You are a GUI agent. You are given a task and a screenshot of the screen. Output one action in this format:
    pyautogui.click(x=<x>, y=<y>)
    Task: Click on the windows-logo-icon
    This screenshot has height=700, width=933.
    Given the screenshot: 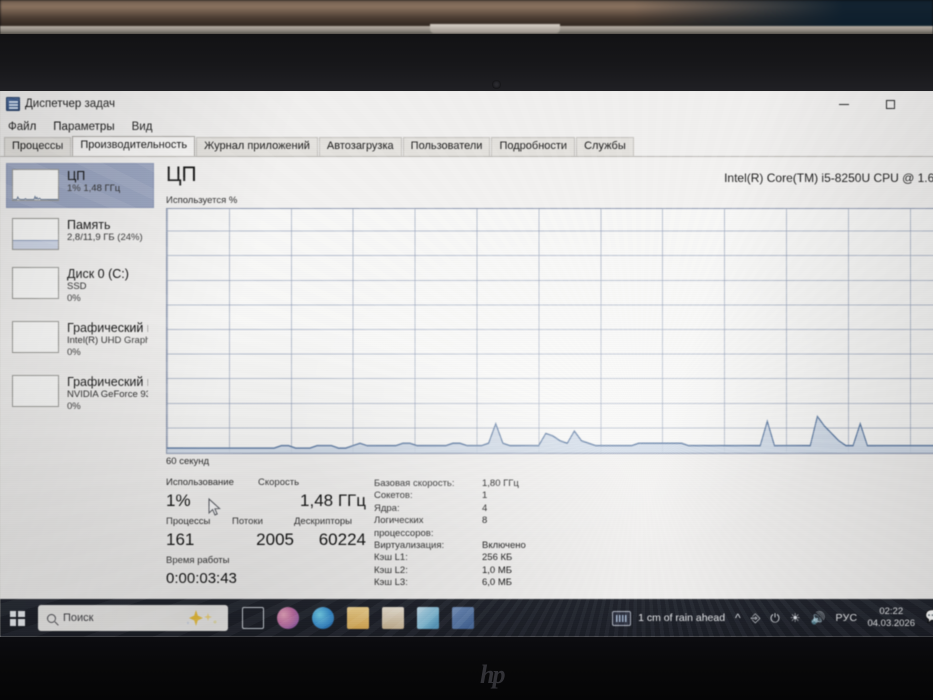 What is the action you would take?
    pyautogui.click(x=17, y=618)
    